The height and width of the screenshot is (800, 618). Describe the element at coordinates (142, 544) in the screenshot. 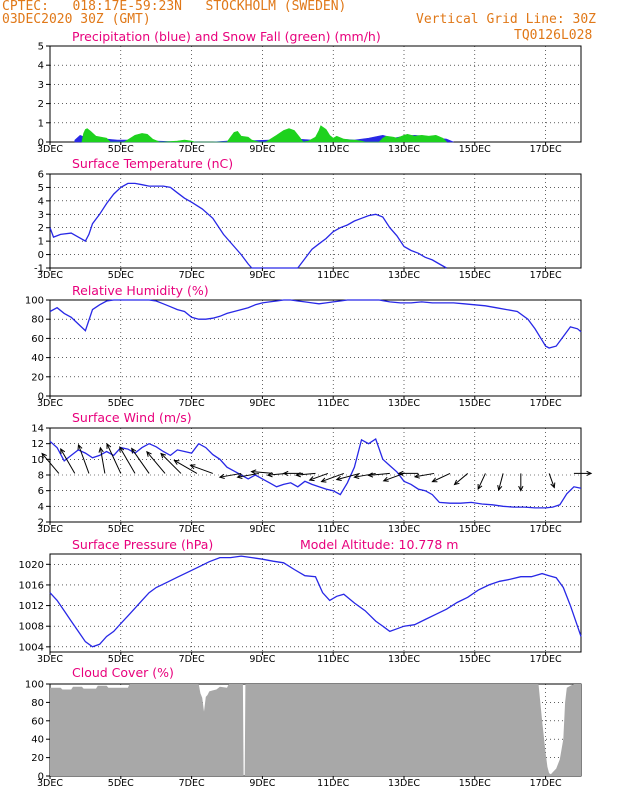

I see `panel-title: Surface Pressure (hPa)` at that location.